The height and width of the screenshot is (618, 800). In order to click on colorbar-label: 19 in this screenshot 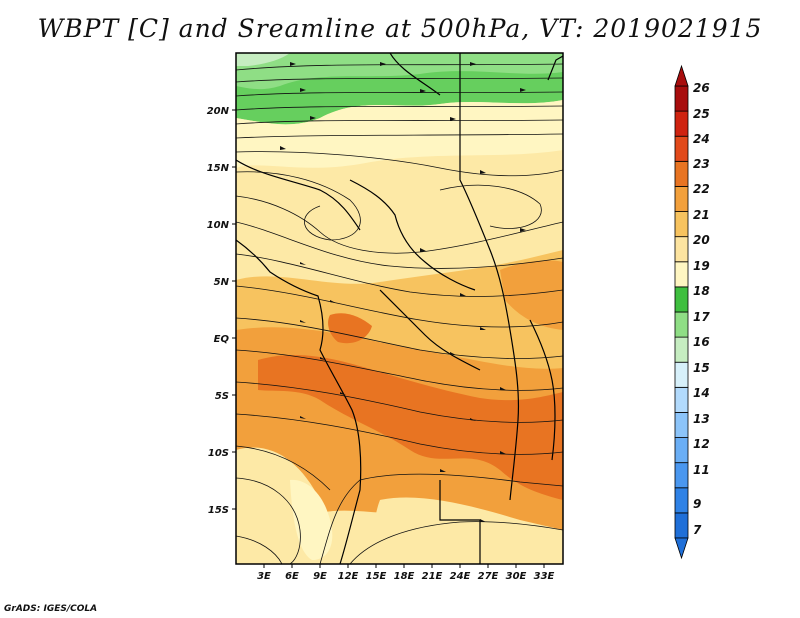, I will do `click(701, 266)`.